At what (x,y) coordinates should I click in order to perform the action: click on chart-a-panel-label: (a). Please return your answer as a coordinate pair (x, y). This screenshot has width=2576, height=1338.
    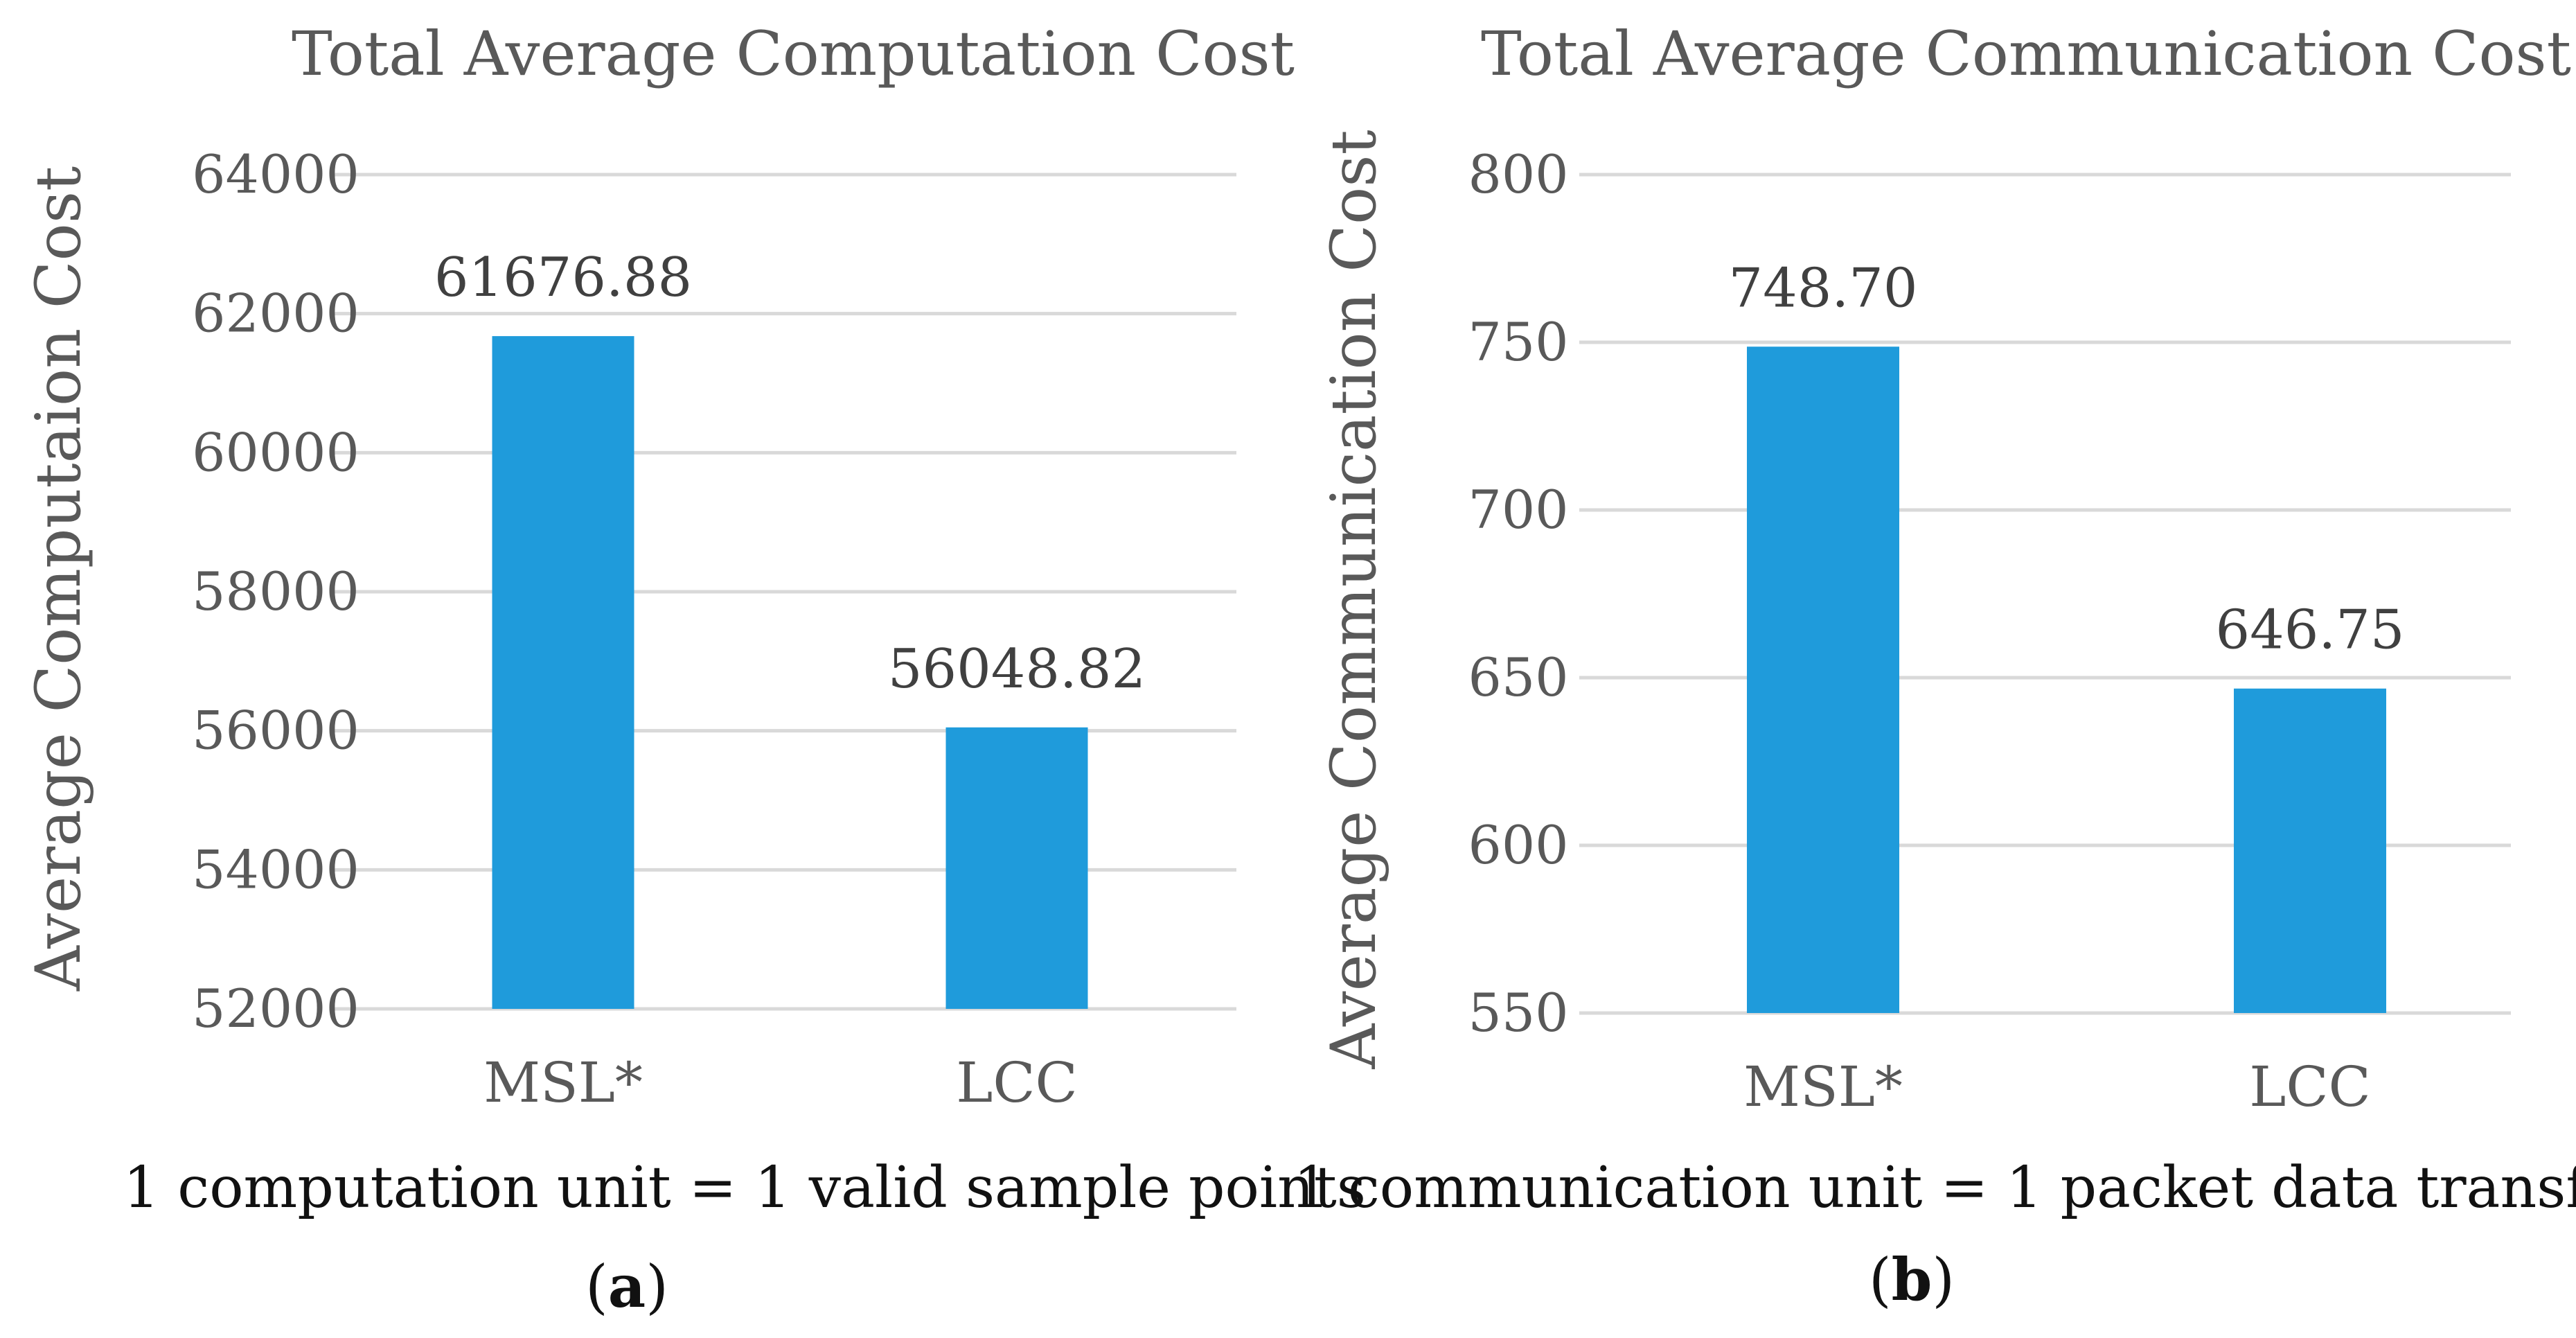
    Looking at the image, I should click on (626, 1286).